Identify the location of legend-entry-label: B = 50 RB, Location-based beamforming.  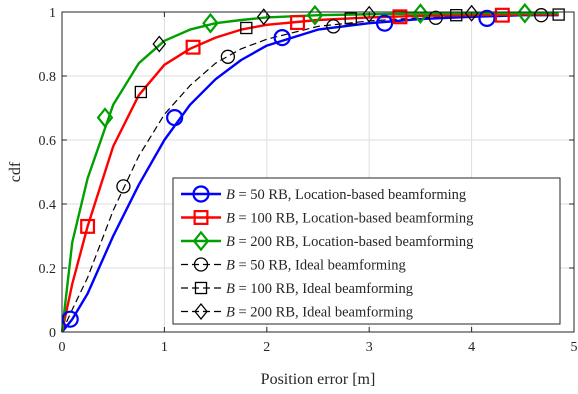
(346, 195).